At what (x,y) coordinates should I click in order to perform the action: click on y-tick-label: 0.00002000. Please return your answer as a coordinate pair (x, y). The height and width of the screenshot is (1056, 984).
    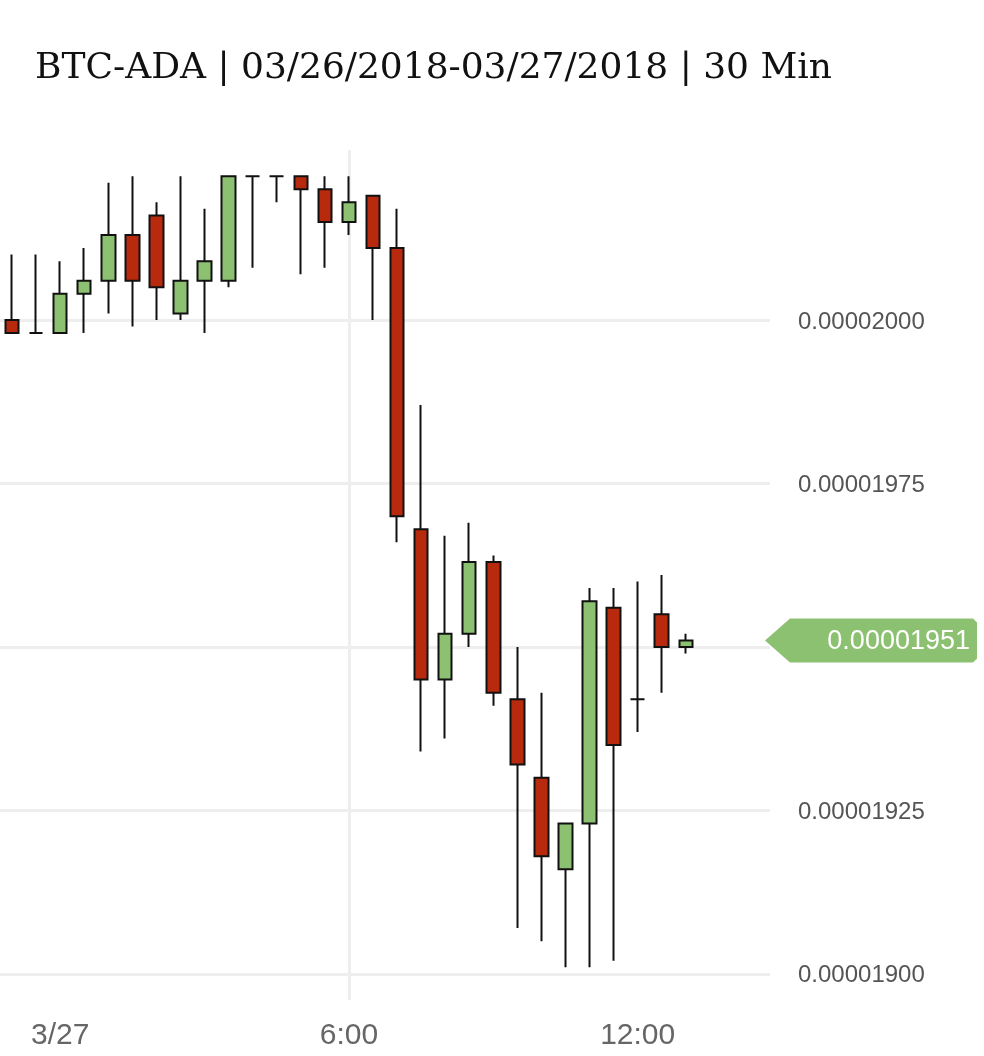
    Looking at the image, I should click on (861, 320).